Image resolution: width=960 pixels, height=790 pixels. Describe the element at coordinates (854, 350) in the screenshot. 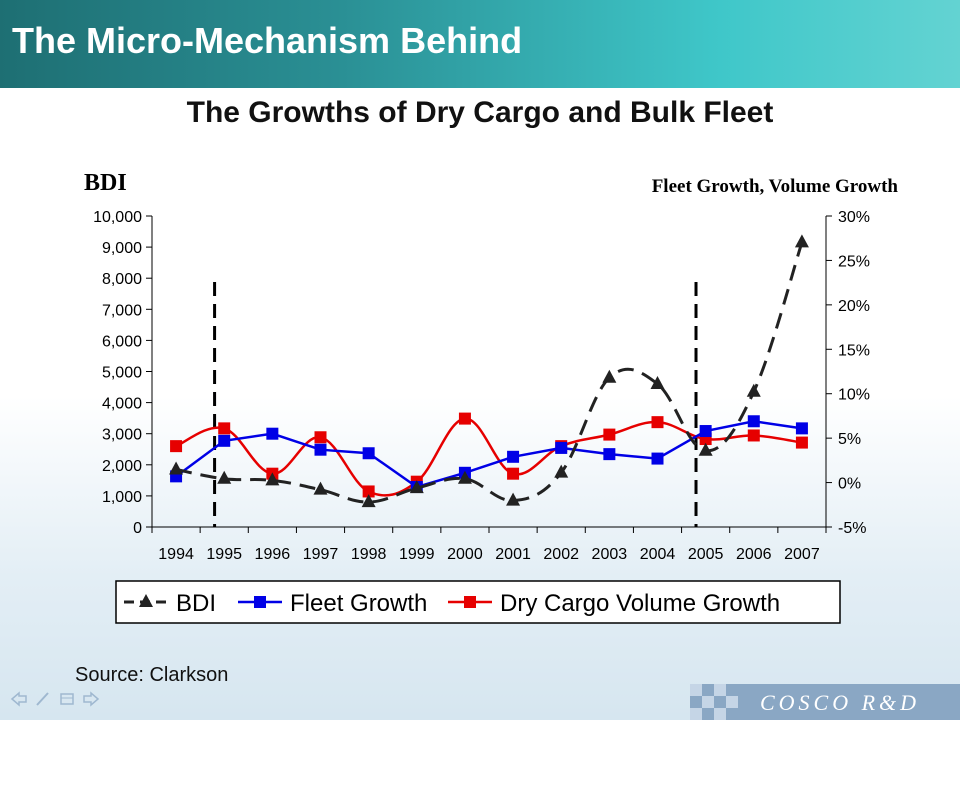

I see `y-right-tick-label: 15%` at that location.